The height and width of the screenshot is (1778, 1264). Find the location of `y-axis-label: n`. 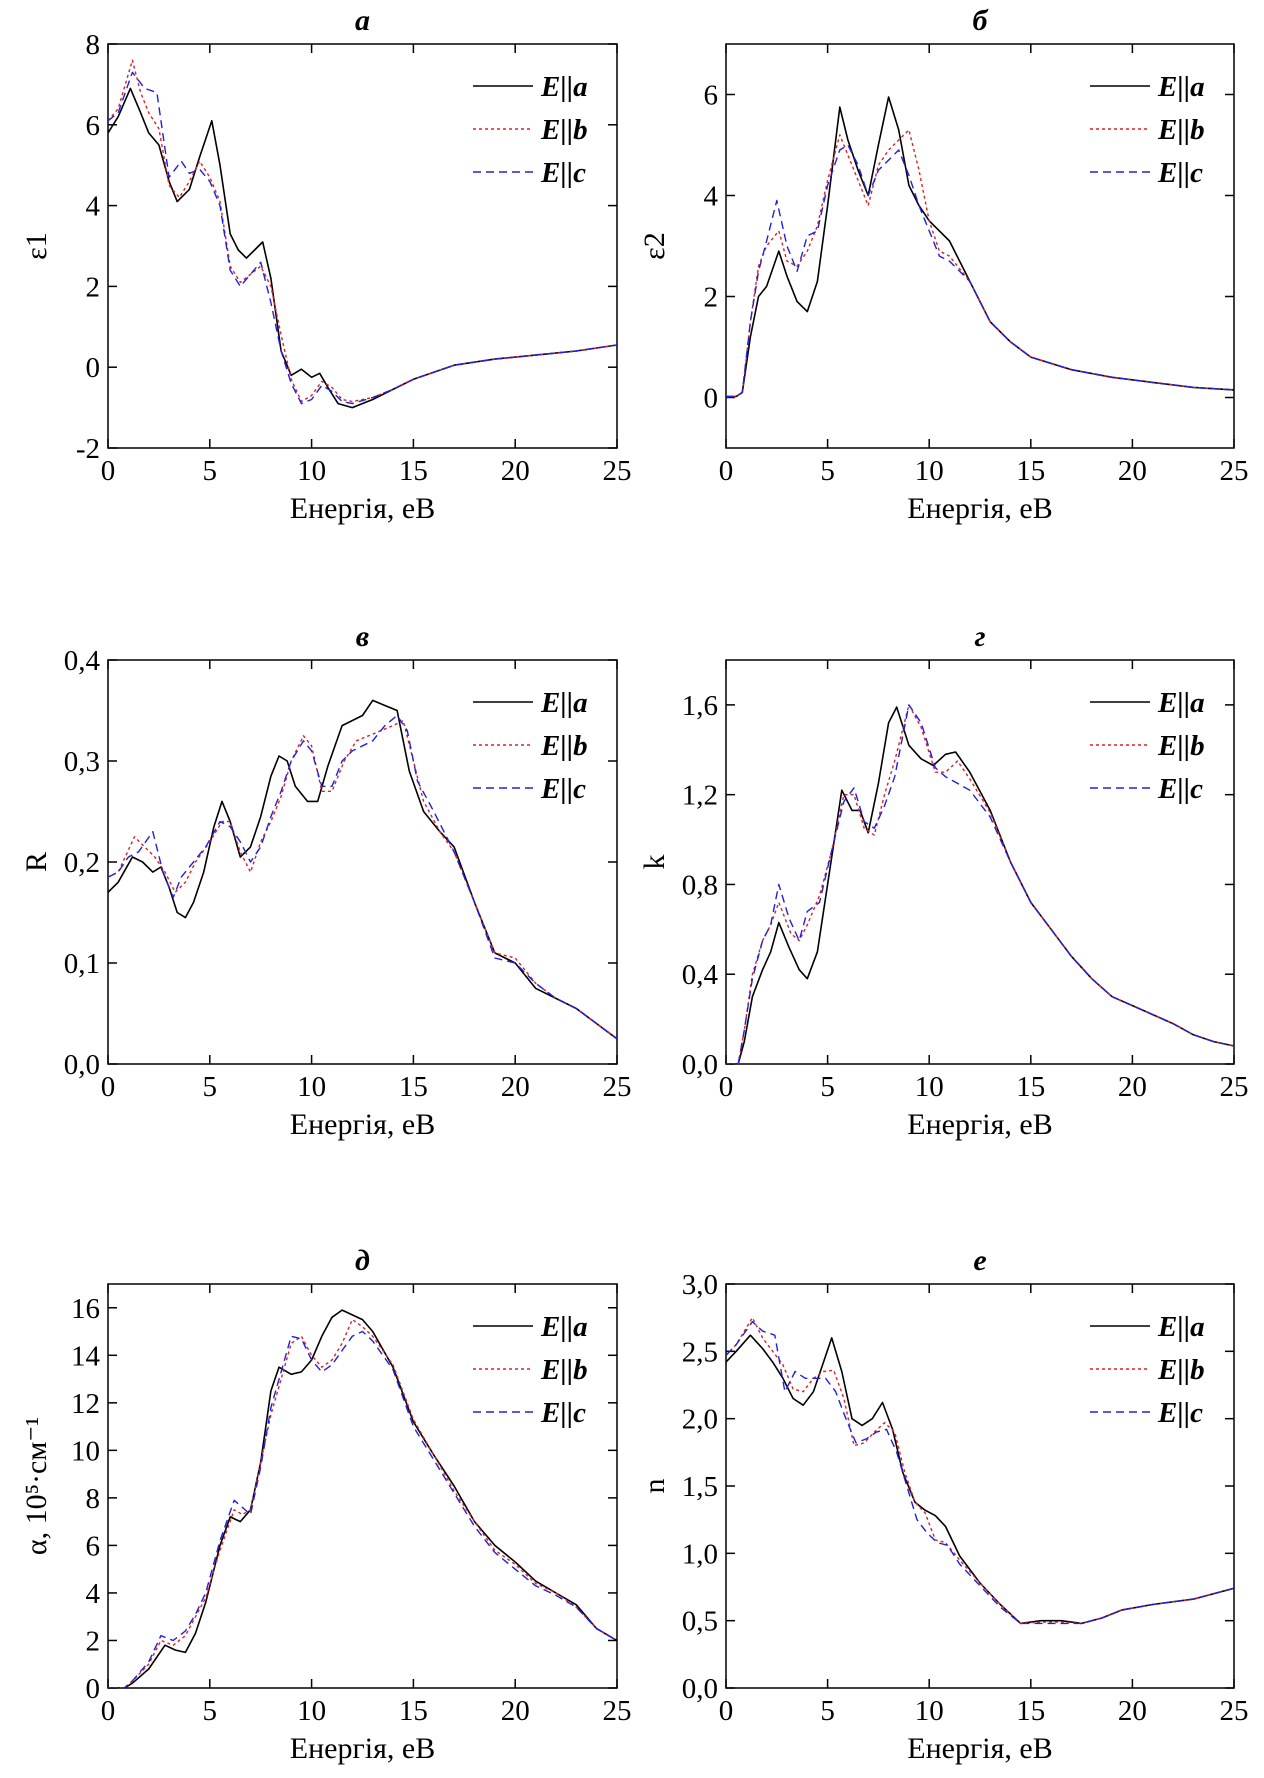

y-axis-label: n is located at coordinates (654, 1486).